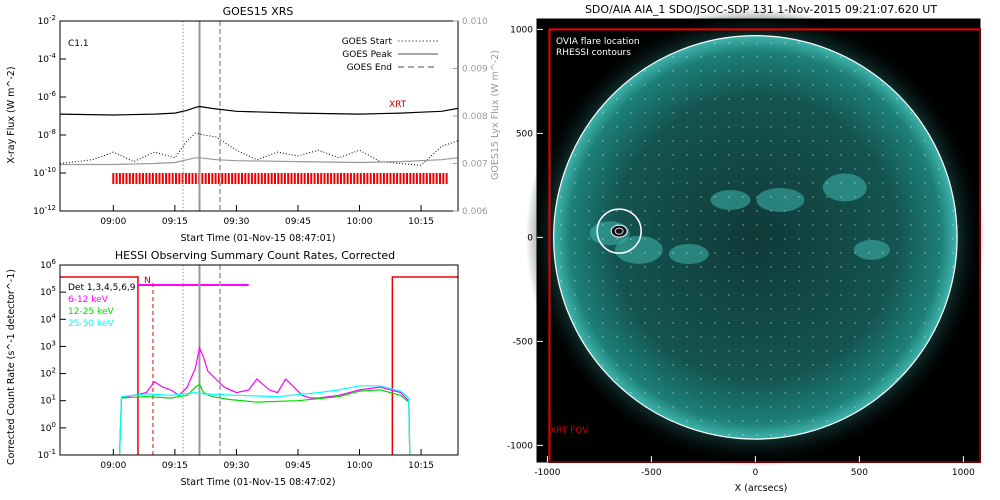 Image resolution: width=1000 pixels, height=500 pixels. What do you see at coordinates (598, 42) in the screenshot?
I see `aia-legend-label: OVIA flare location` at bounding box center [598, 42].